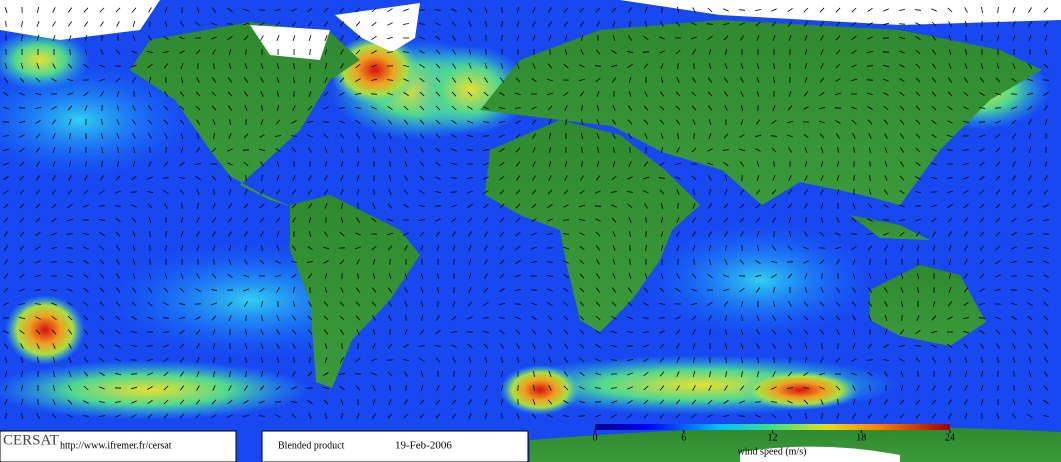  What do you see at coordinates (772, 451) in the screenshot?
I see `colorbar-label: wind speed (m/s)` at bounding box center [772, 451].